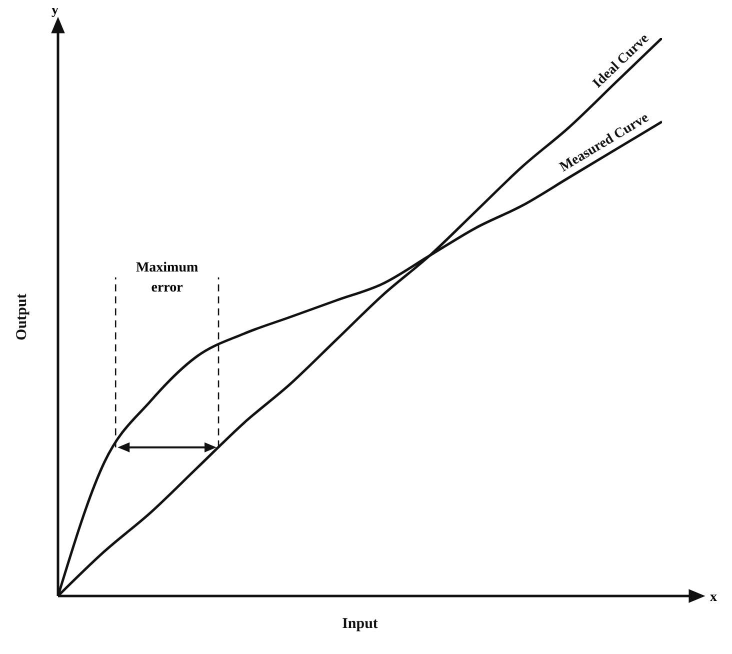  What do you see at coordinates (167, 278) in the screenshot?
I see `annotation: Maximum error` at bounding box center [167, 278].